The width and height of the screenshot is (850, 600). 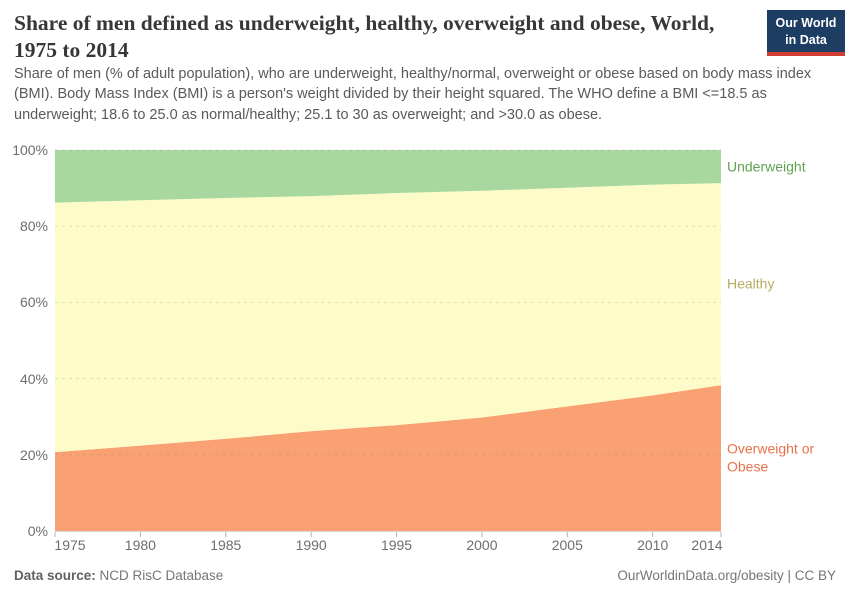 What do you see at coordinates (33, 302) in the screenshot?
I see `y-tick-label-60: 60%` at bounding box center [33, 302].